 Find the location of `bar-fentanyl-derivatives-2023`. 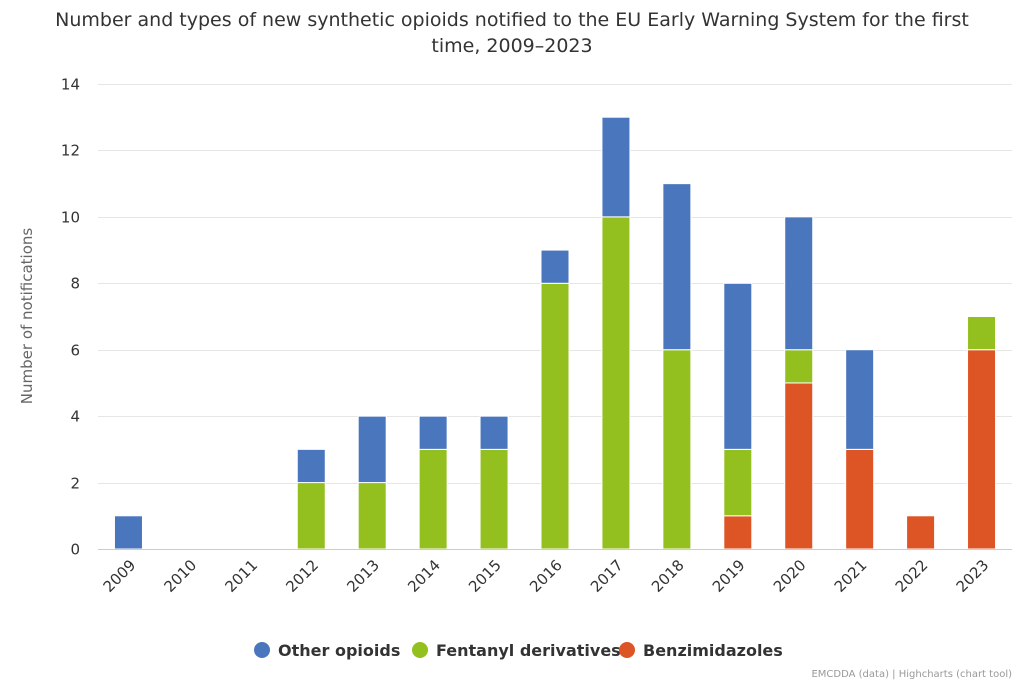

bar-fentanyl-derivatives-2023 is located at coordinates (982, 333).